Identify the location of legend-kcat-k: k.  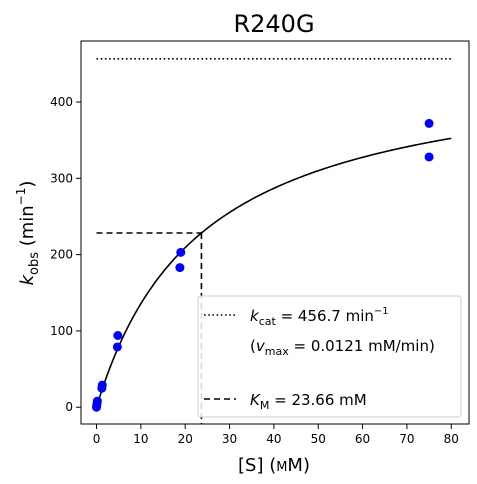
(255, 316).